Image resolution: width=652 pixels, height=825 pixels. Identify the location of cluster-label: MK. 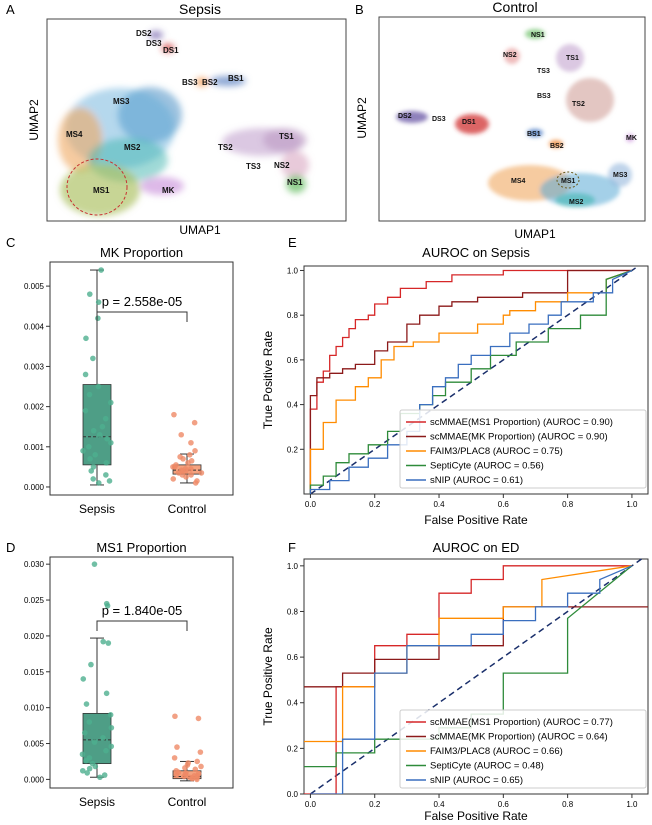
(168, 190).